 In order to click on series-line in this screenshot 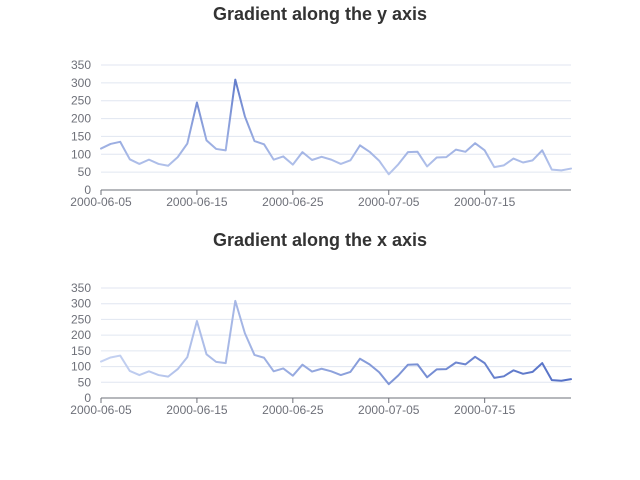, I will do `click(336, 342)`.